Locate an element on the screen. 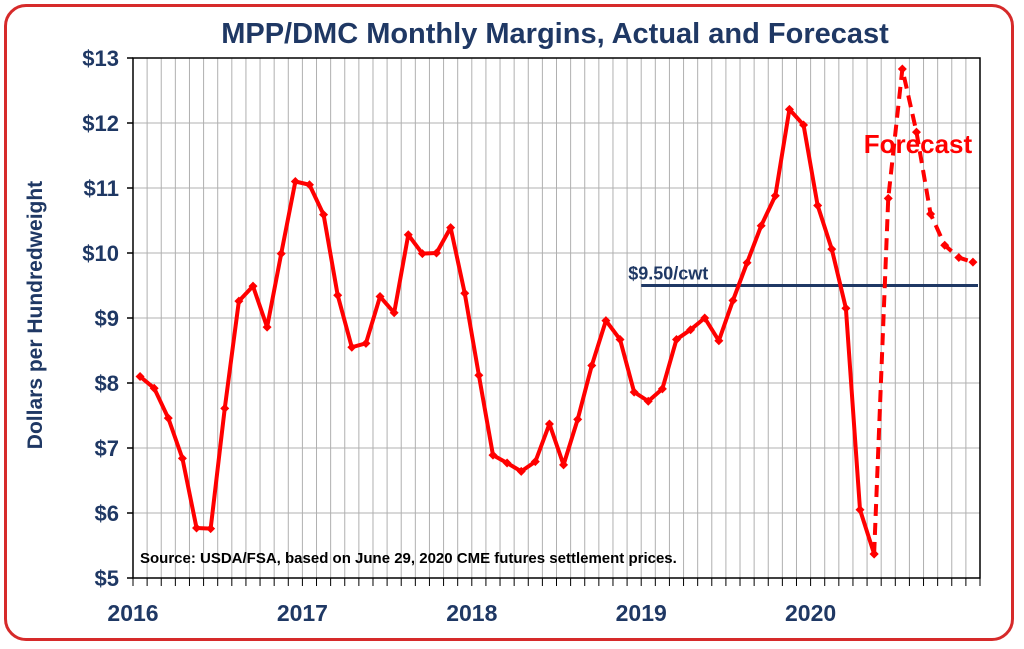  x-tick-label: 2020 is located at coordinates (810, 613).